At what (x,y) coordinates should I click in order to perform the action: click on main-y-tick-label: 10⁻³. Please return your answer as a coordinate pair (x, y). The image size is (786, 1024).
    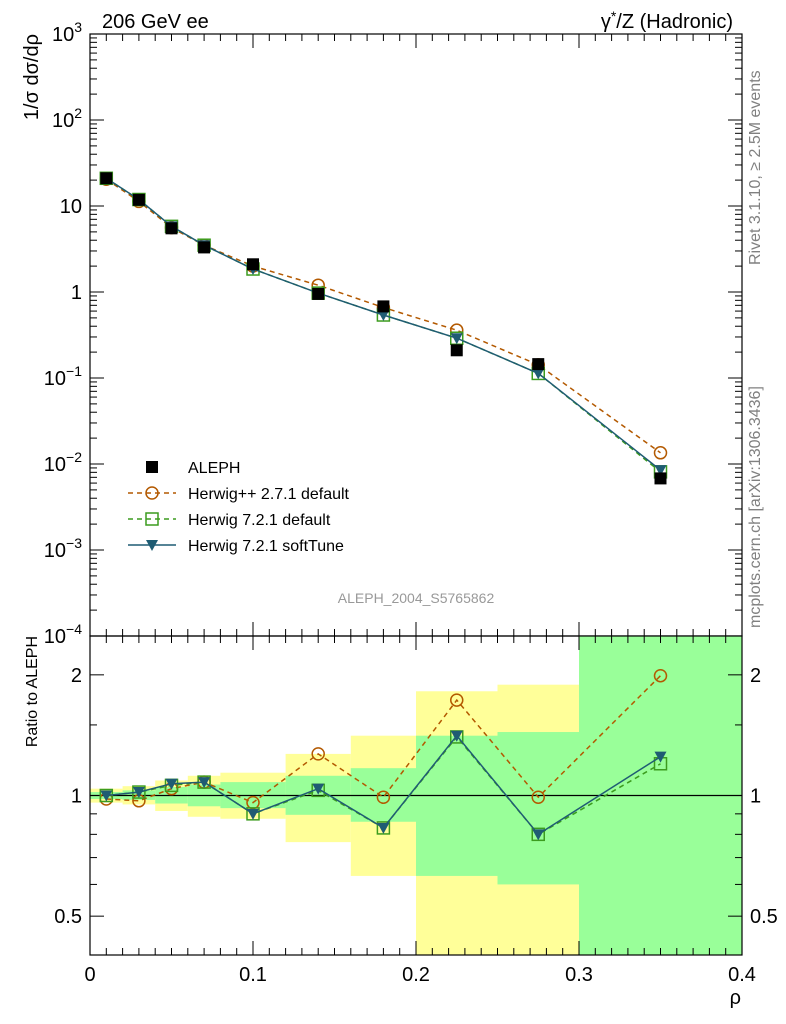
    Looking at the image, I should click on (63, 548).